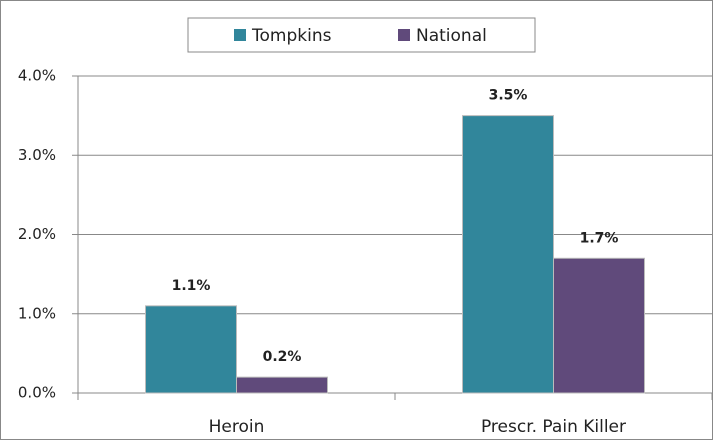  Describe the element at coordinates (599, 238) in the screenshot. I see `value-label: 1.7%` at that location.